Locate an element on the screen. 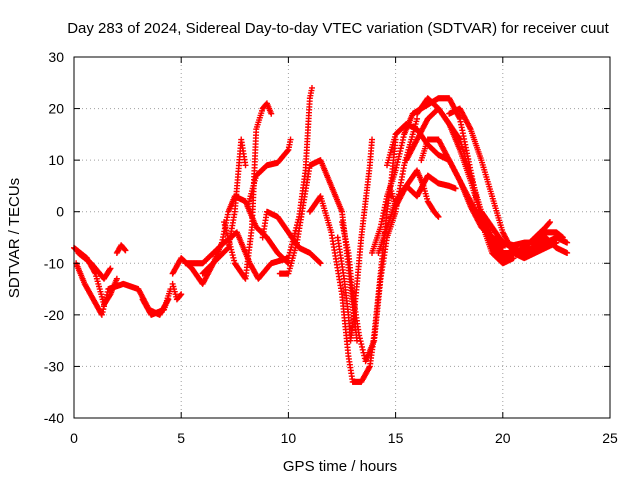 The width and height of the screenshot is (640, 480). y-tick-label: -10 is located at coordinates (54, 263).